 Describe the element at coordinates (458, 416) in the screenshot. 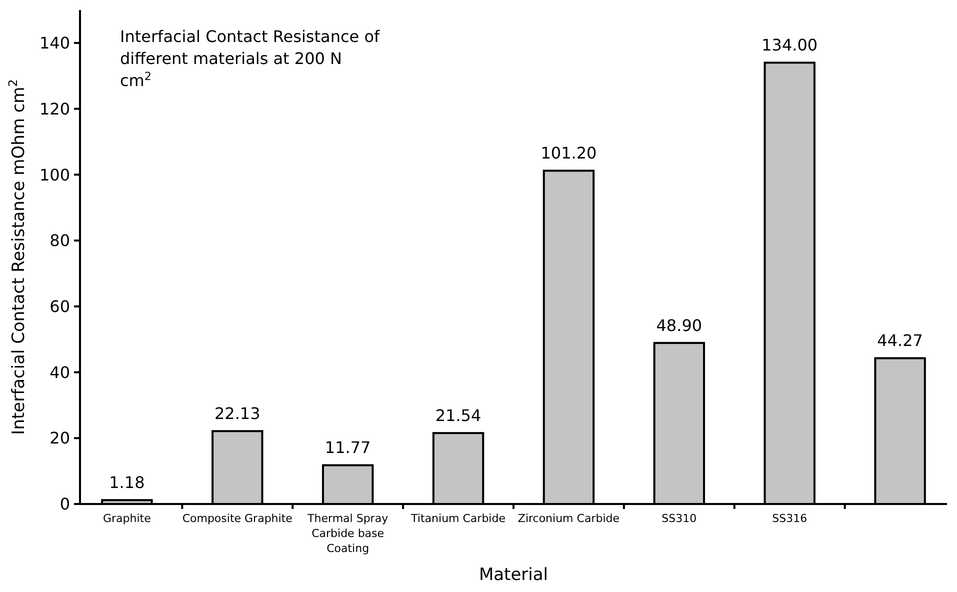

I see `data-label: 21.54` at that location.